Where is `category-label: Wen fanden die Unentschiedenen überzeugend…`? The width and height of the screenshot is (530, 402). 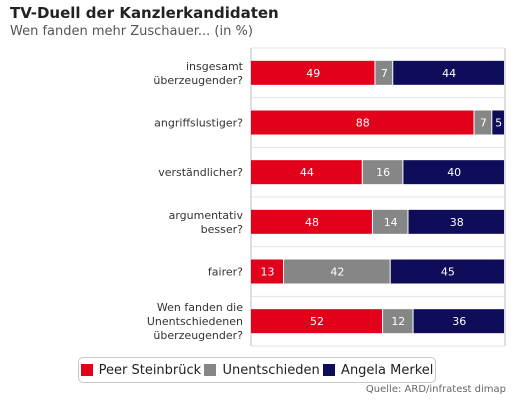
category-label: Wen fanden die Unentschiedenen überzeugend… is located at coordinates (195, 321).